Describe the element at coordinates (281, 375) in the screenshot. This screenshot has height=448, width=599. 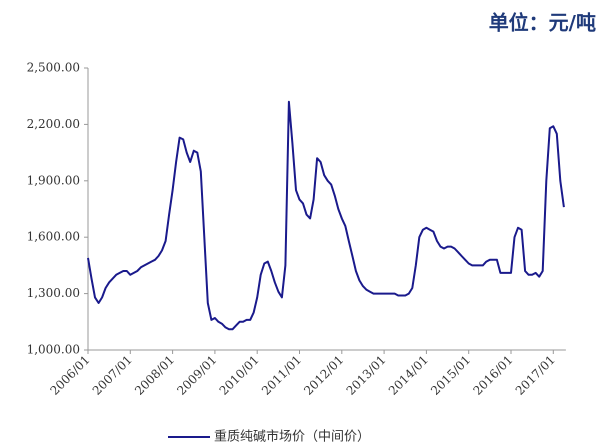
I see `x-tick-label: 2011/01` at that location.